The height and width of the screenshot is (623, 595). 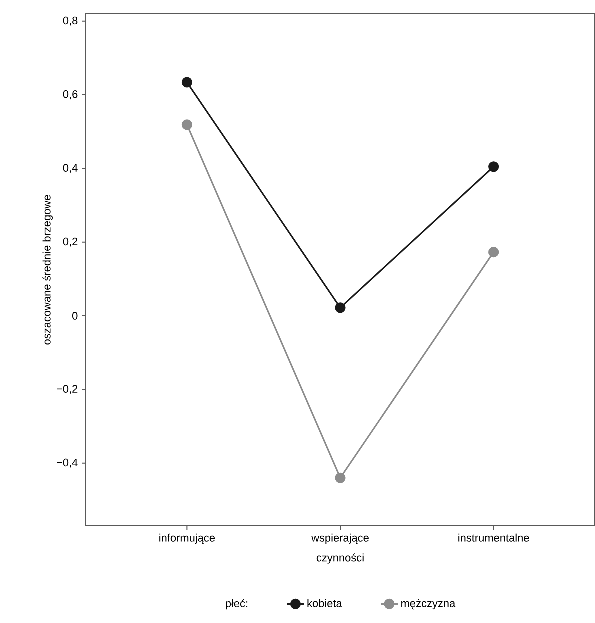 What do you see at coordinates (429, 604) in the screenshot?
I see `legend-label: mężczyzna` at bounding box center [429, 604].